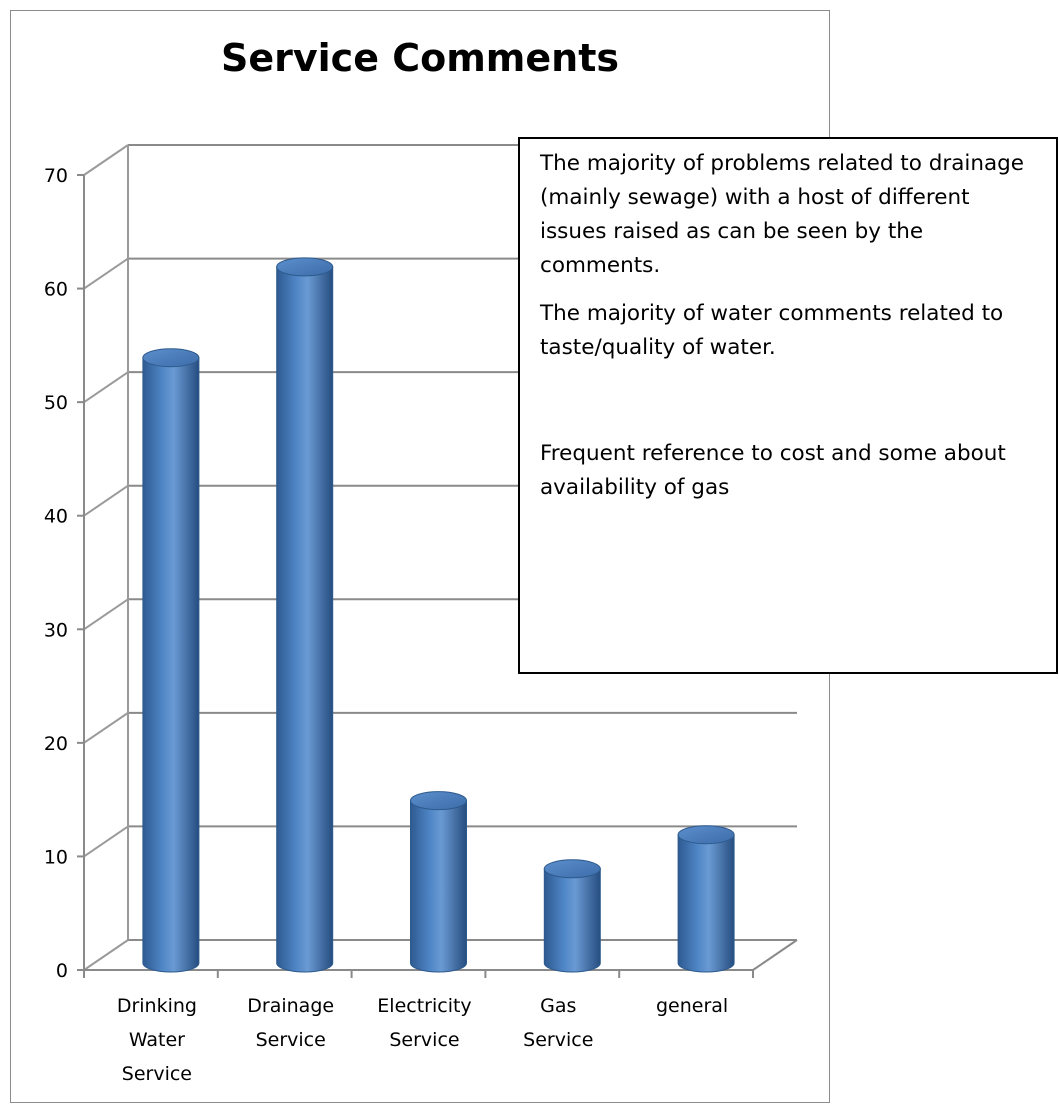 This screenshot has width=1059, height=1104. Describe the element at coordinates (692, 1006) in the screenshot. I see `x-tick-label: general` at that location.